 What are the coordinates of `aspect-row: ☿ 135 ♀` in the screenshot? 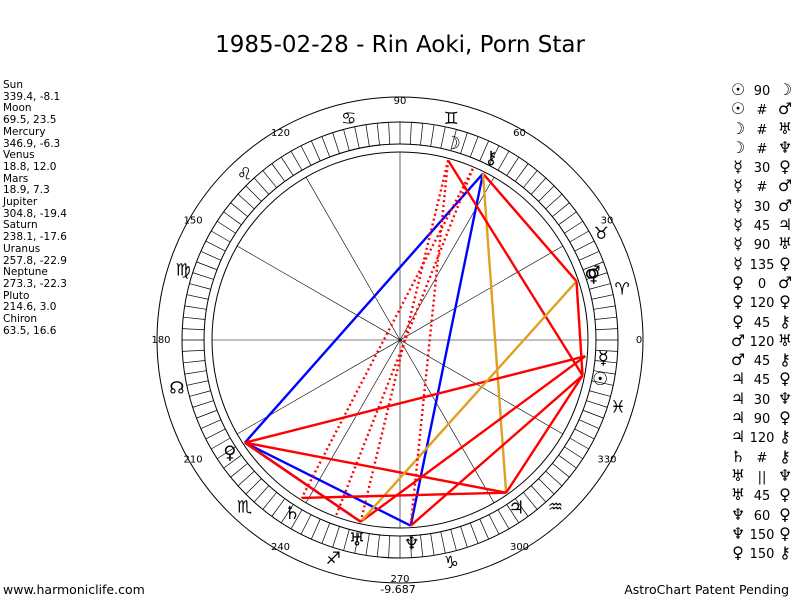 It's located at (763, 263).